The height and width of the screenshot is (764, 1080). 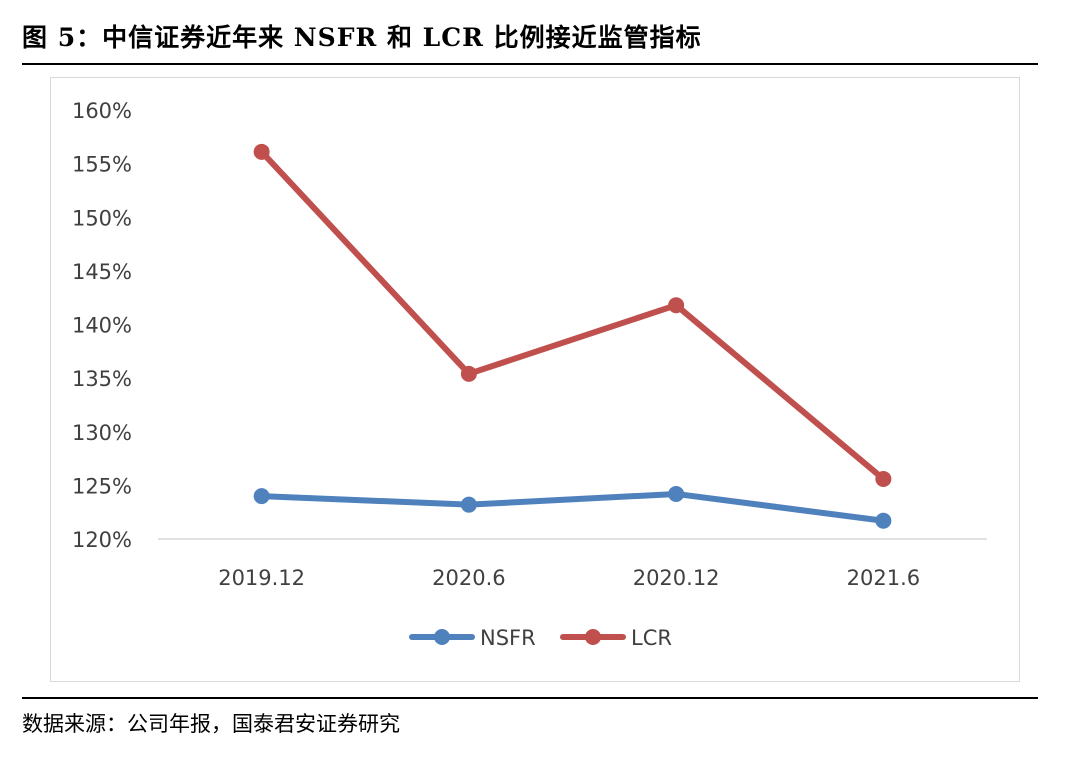 I want to click on y-tick-label: 160%, so click(x=102, y=111).